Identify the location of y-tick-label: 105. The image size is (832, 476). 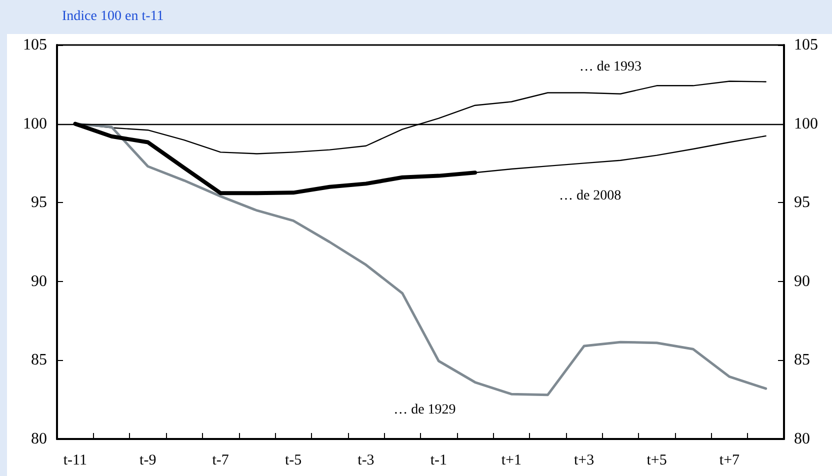
(35, 45).